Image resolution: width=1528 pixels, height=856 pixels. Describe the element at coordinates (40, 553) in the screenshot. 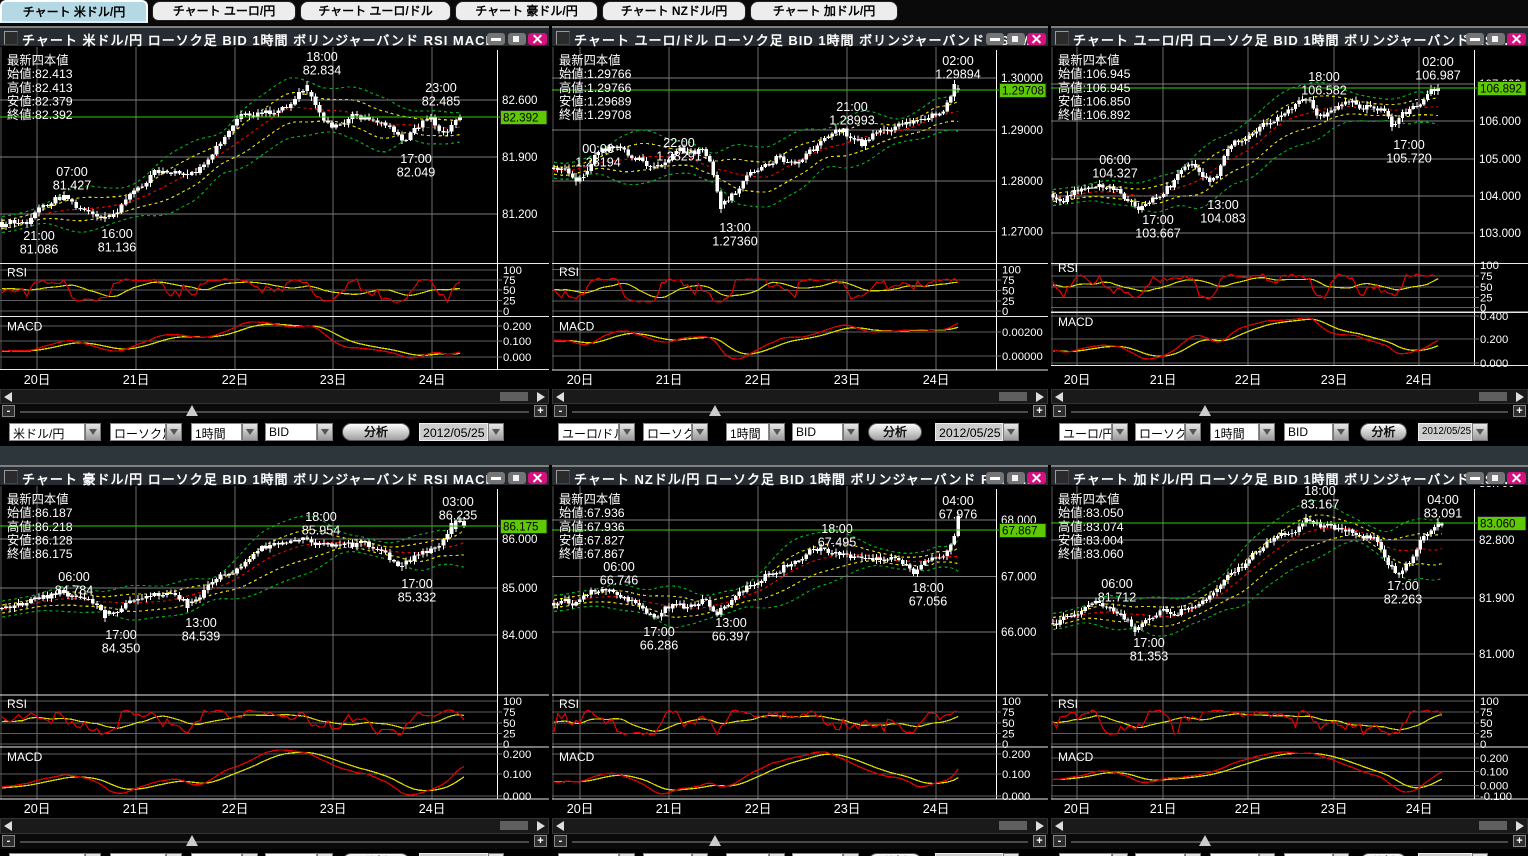

I see `svg-text: 終値:86.175` at that location.